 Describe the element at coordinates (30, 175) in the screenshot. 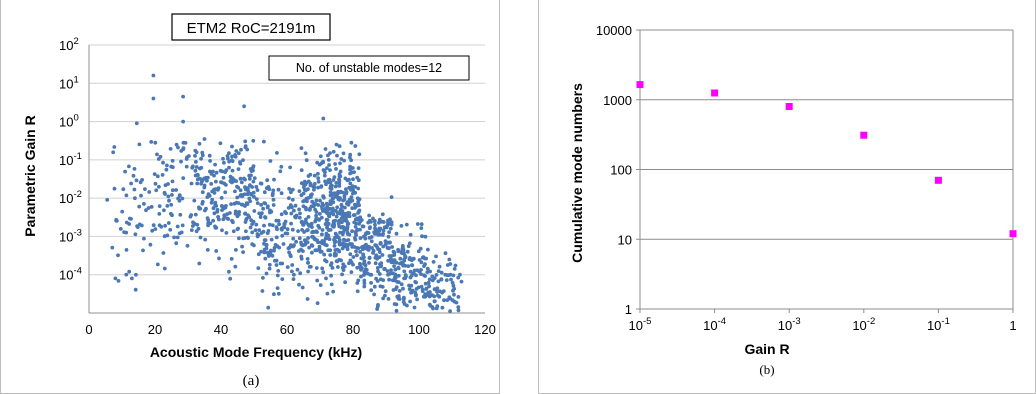

I see `chart-a-y-axis-label: Parametric Gain R` at that location.